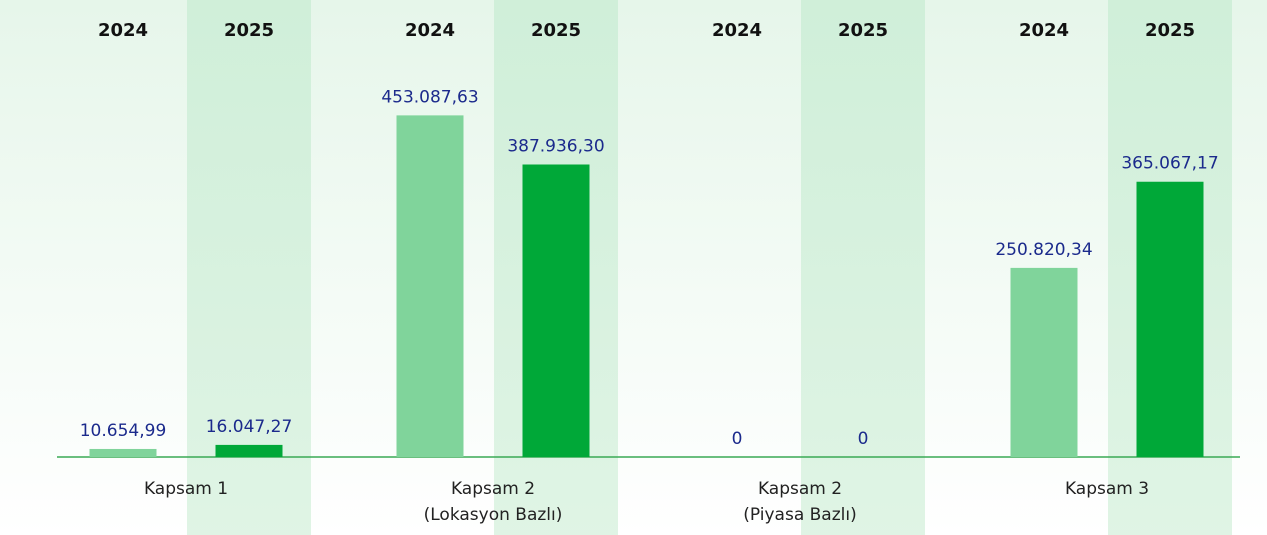  What do you see at coordinates (863, 267) in the screenshot?
I see `column-band` at bounding box center [863, 267].